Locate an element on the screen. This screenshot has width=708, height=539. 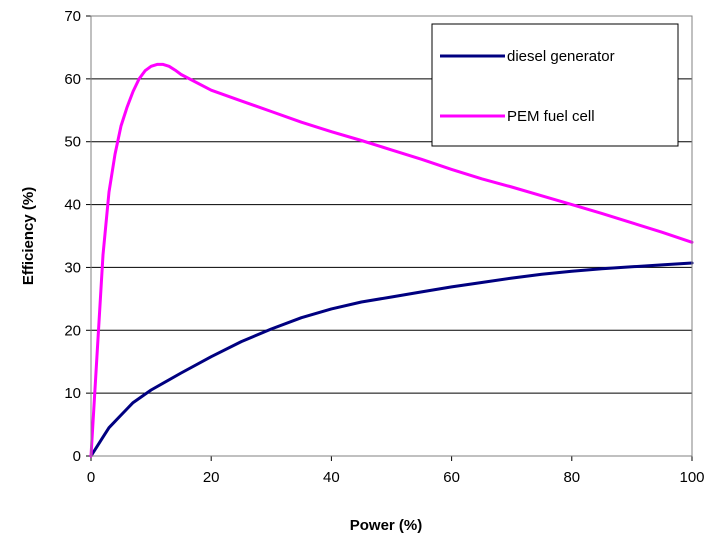
legend-box is located at coordinates (555, 85).